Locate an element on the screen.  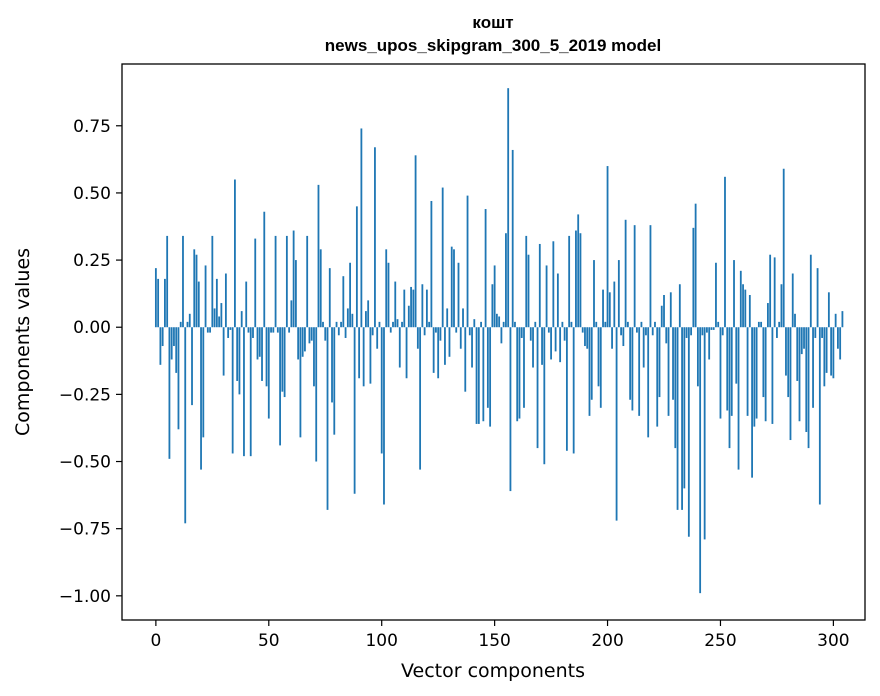
y-axis-label: Components values is located at coordinates (23, 342).